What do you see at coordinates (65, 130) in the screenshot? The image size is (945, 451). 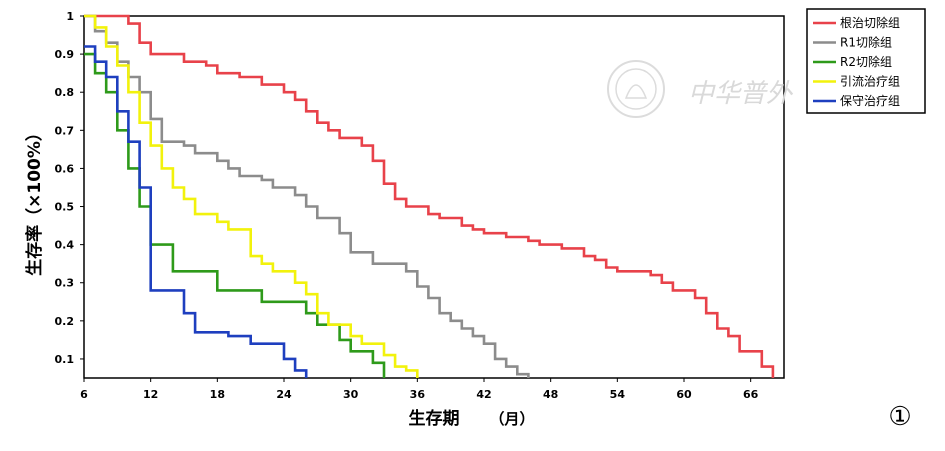 I see `y-tick-label: 0.7` at bounding box center [65, 130].